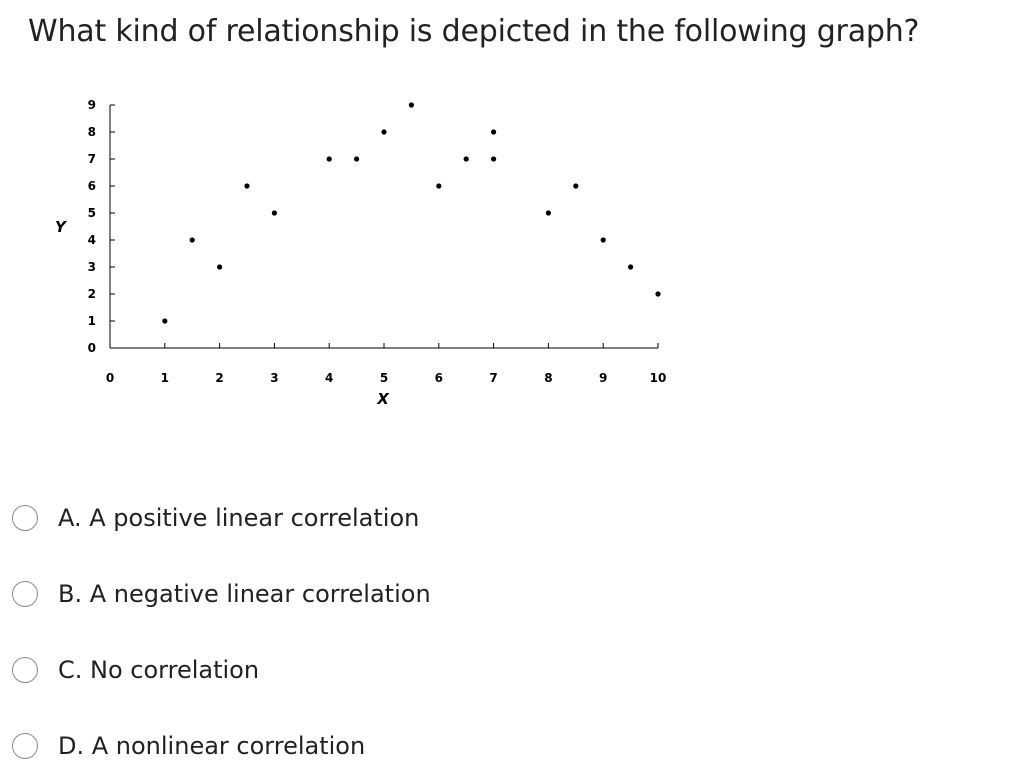 The image size is (1028, 770). What do you see at coordinates (25, 746) in the screenshot?
I see `radio-d` at bounding box center [25, 746].